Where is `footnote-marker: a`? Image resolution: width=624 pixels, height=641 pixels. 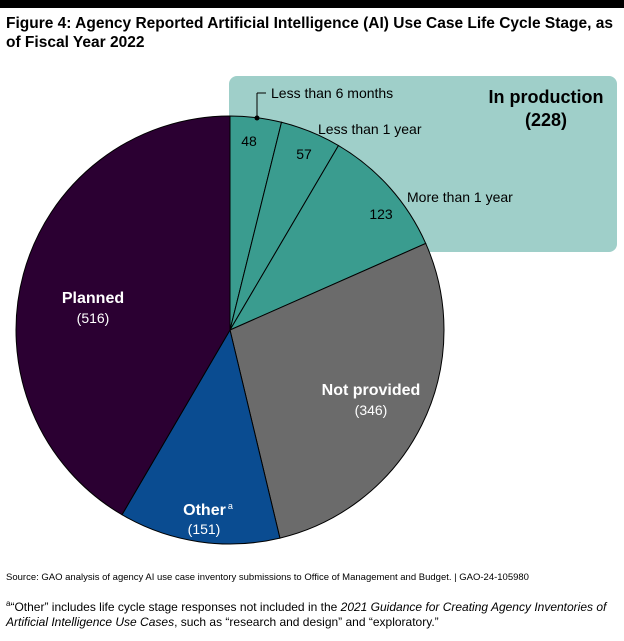
footnote-marker: a is located at coordinates (8, 603).